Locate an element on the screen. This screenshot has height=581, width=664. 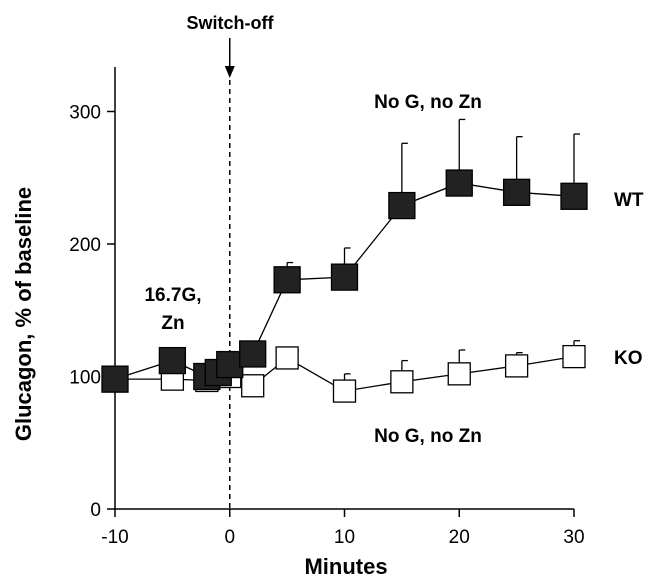
y-tick-label: 0 is located at coordinates (95, 510).